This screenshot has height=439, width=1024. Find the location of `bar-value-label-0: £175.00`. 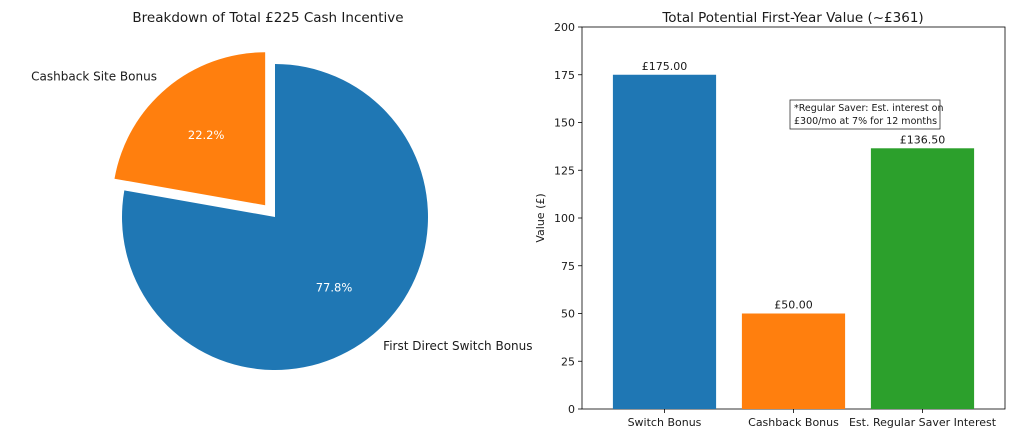

bar-value-label-0: £175.00 is located at coordinates (665, 66).